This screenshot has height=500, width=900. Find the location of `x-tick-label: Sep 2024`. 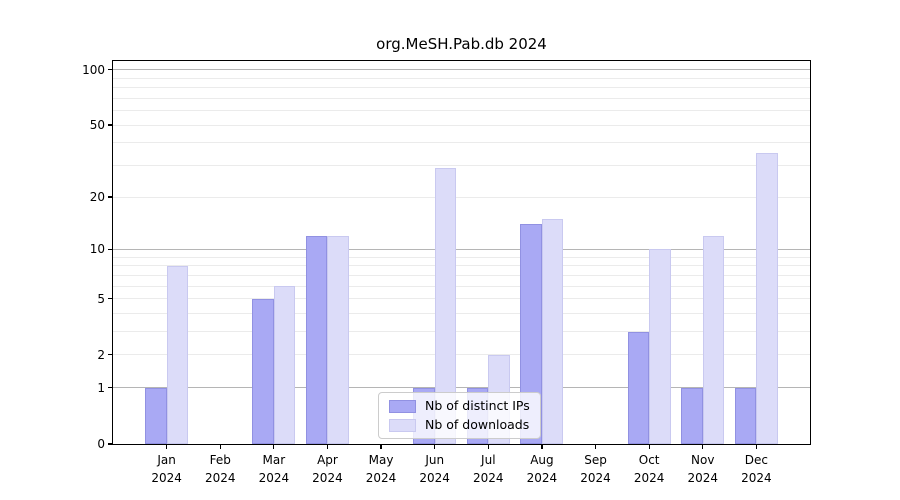

x-tick-label: Sep 2024 is located at coordinates (596, 469).